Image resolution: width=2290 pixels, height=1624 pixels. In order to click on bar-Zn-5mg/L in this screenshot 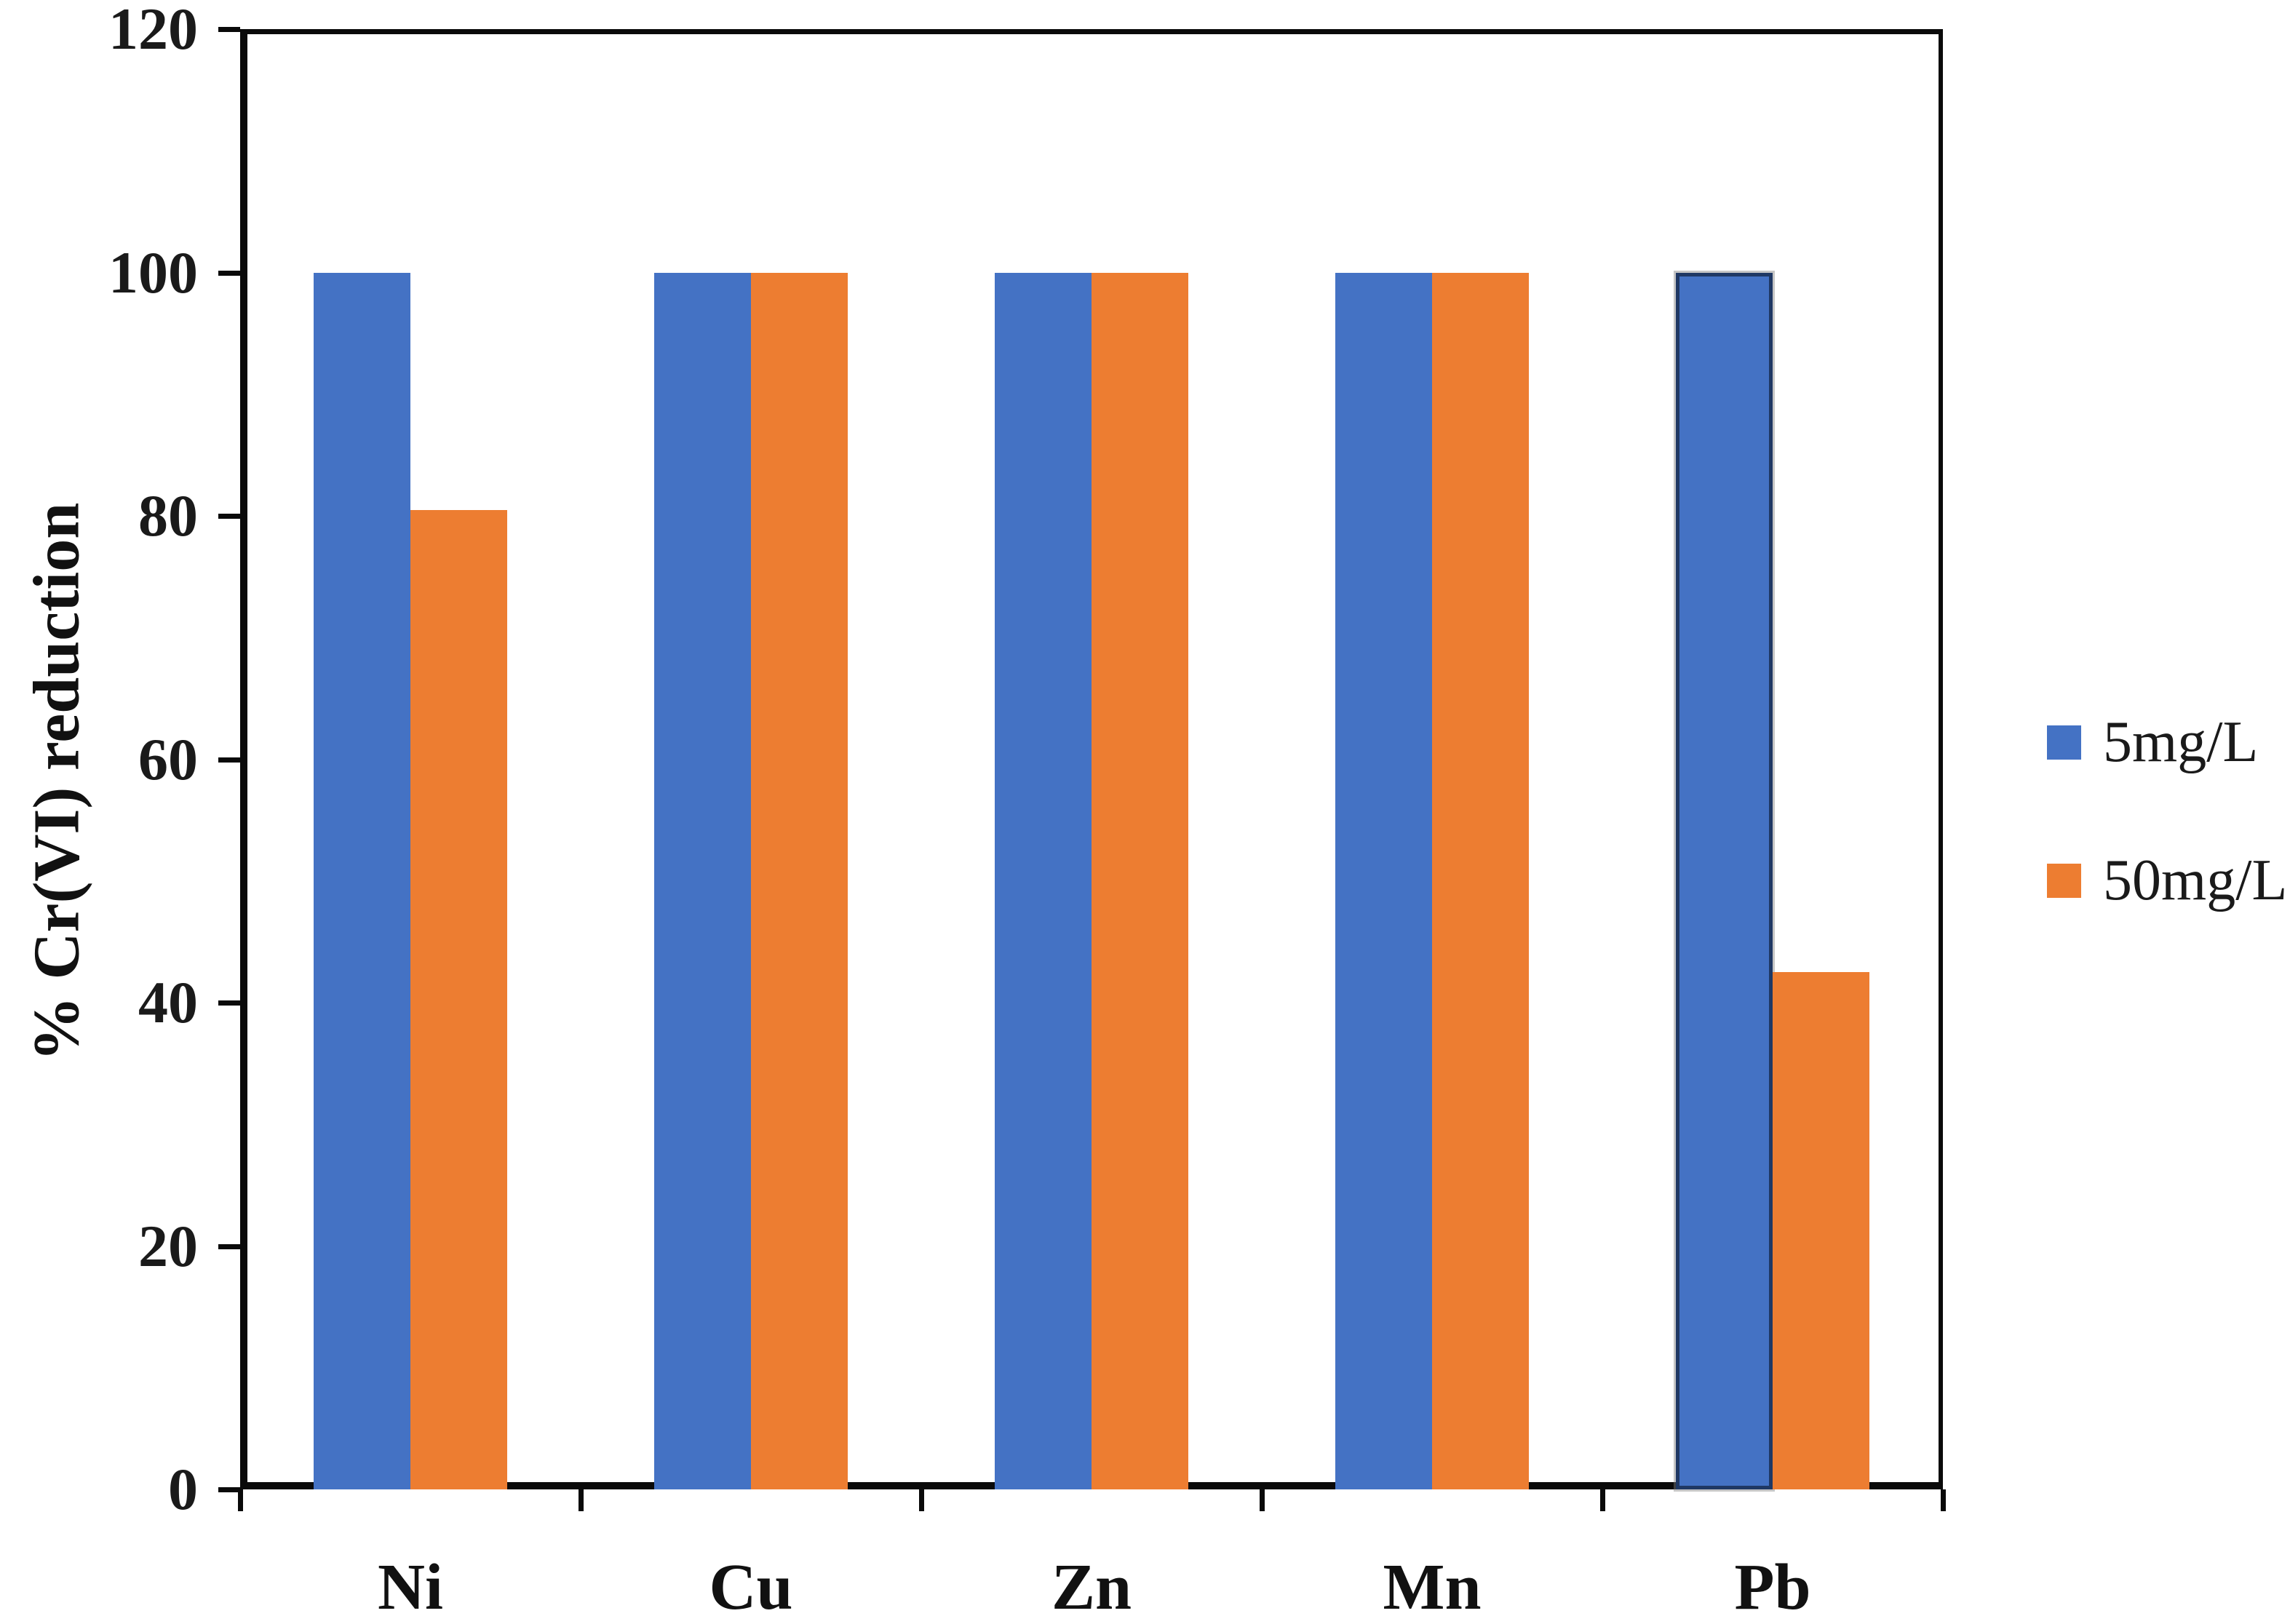, I will do `click(1043, 880)`.